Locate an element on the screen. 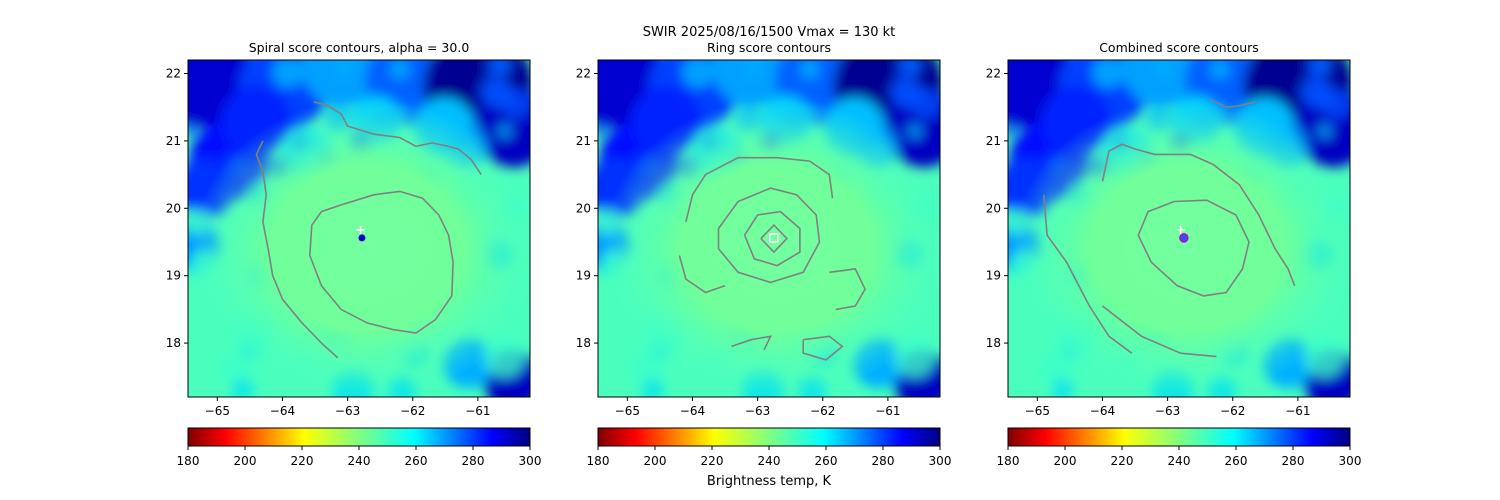  figure-suptitle: SWIR 2025/08/16/1500 Vmax = 130 kt is located at coordinates (769, 32).